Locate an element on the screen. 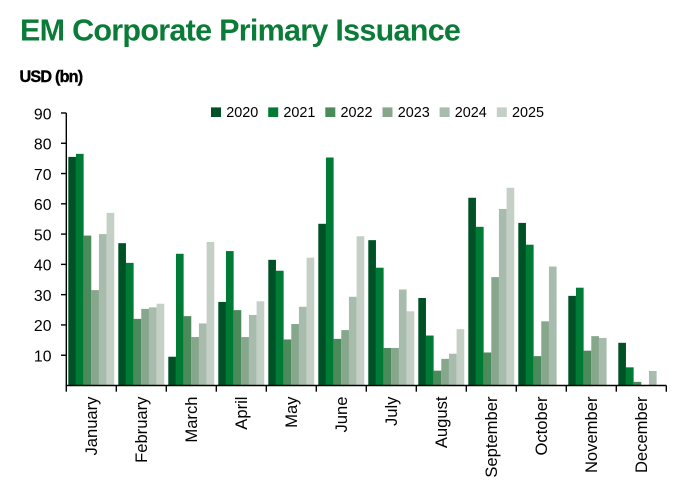  svg-text: June is located at coordinates (341, 415).